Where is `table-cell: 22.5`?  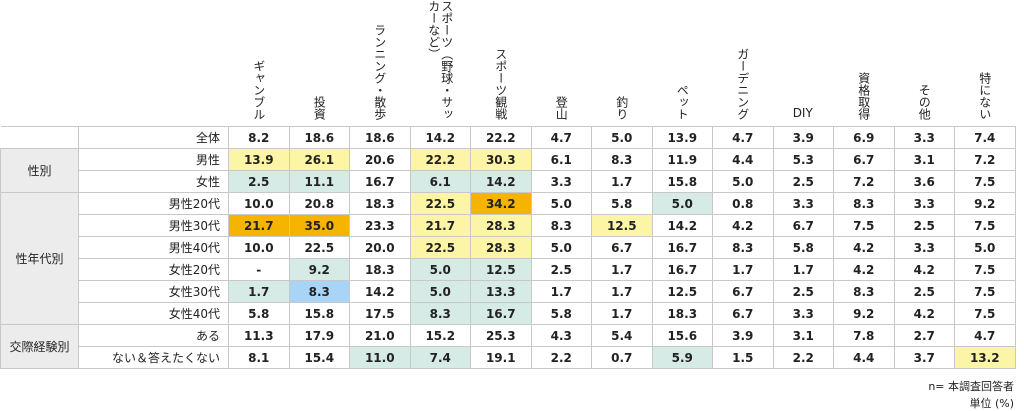
table-cell: 22.5 is located at coordinates (440, 203).